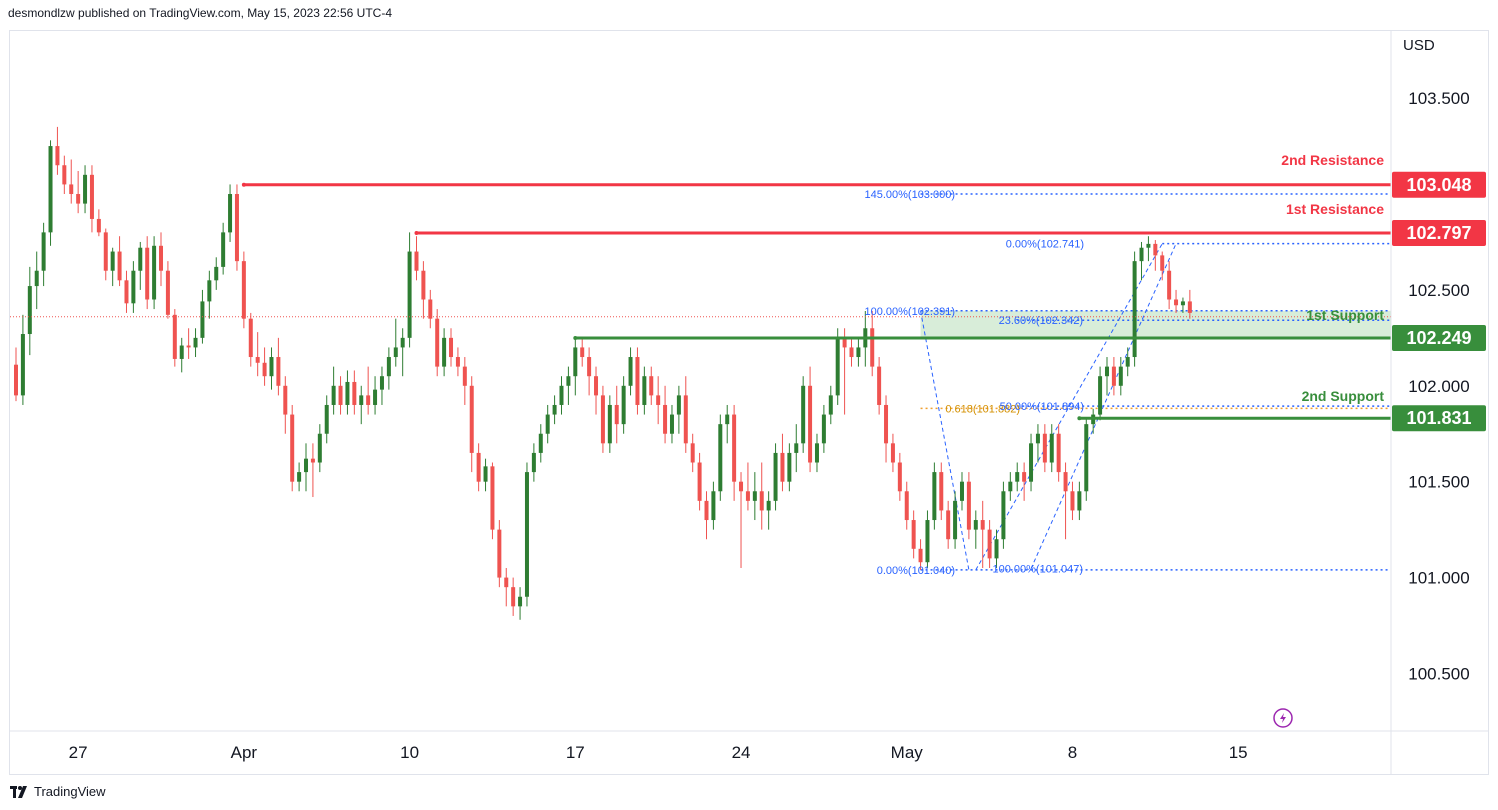 Image resolution: width=1498 pixels, height=810 pixels. I want to click on footer-brand: TradingView, so click(58, 791).